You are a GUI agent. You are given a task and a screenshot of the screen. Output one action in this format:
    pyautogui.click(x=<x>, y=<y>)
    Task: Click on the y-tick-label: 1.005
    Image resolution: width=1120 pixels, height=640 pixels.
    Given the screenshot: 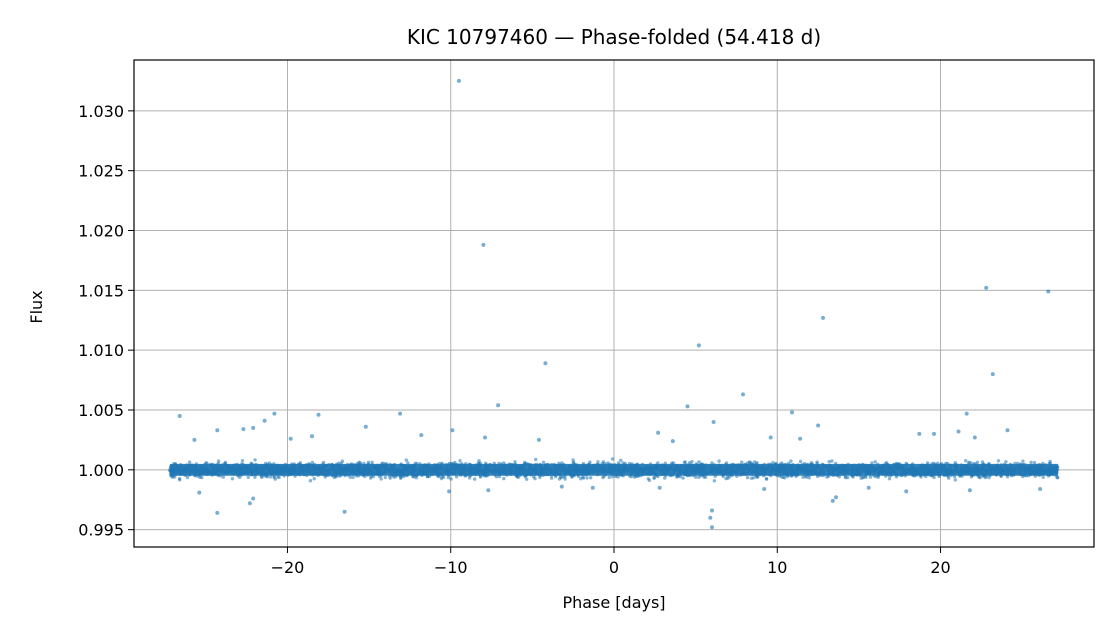 What is the action you would take?
    pyautogui.click(x=101, y=410)
    